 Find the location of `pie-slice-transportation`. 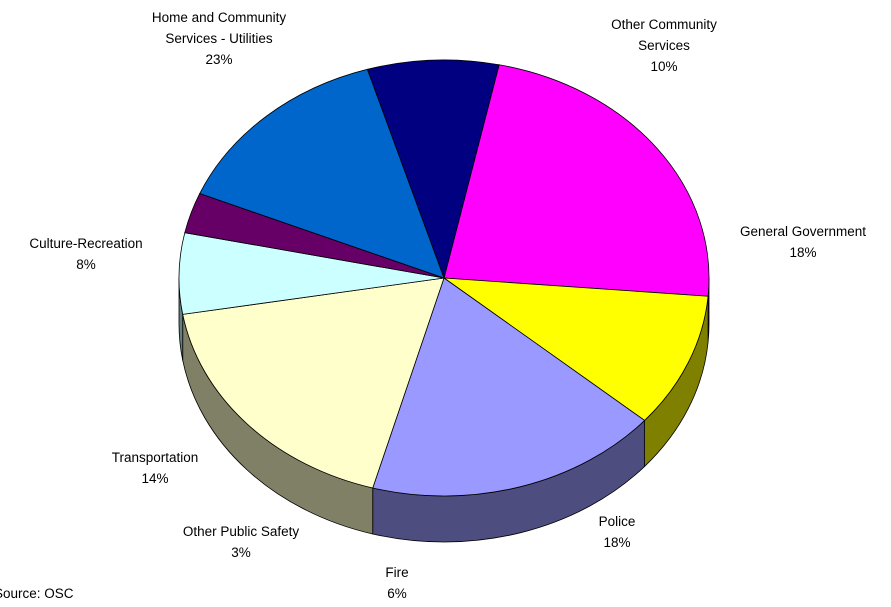

pie-slice-transportation is located at coordinates (322, 173).